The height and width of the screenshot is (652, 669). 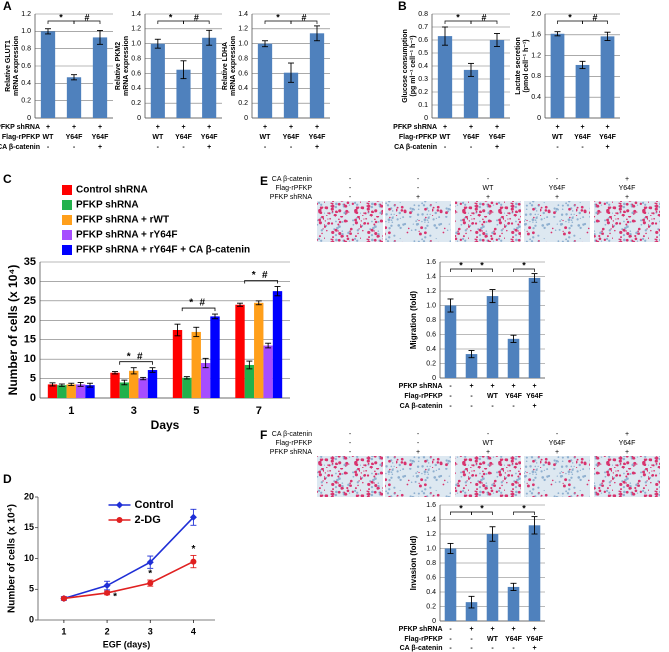 What do you see at coordinates (127, 644) in the screenshot?
I see `x-axis-label: EGF (days)` at bounding box center [127, 644].